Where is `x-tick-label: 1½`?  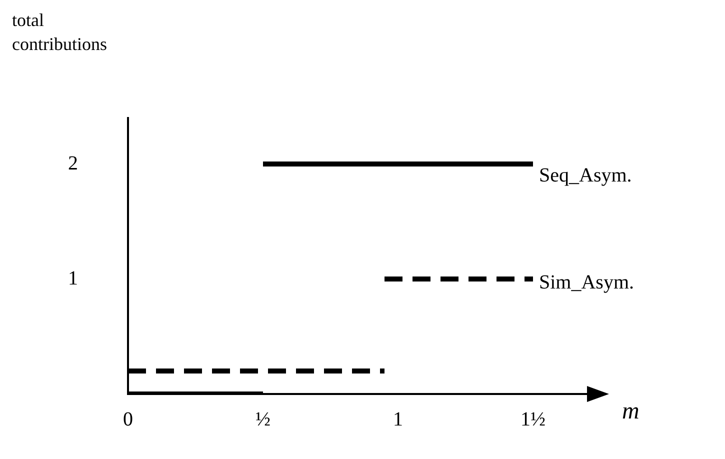 x-tick-label: 1½ is located at coordinates (533, 419).